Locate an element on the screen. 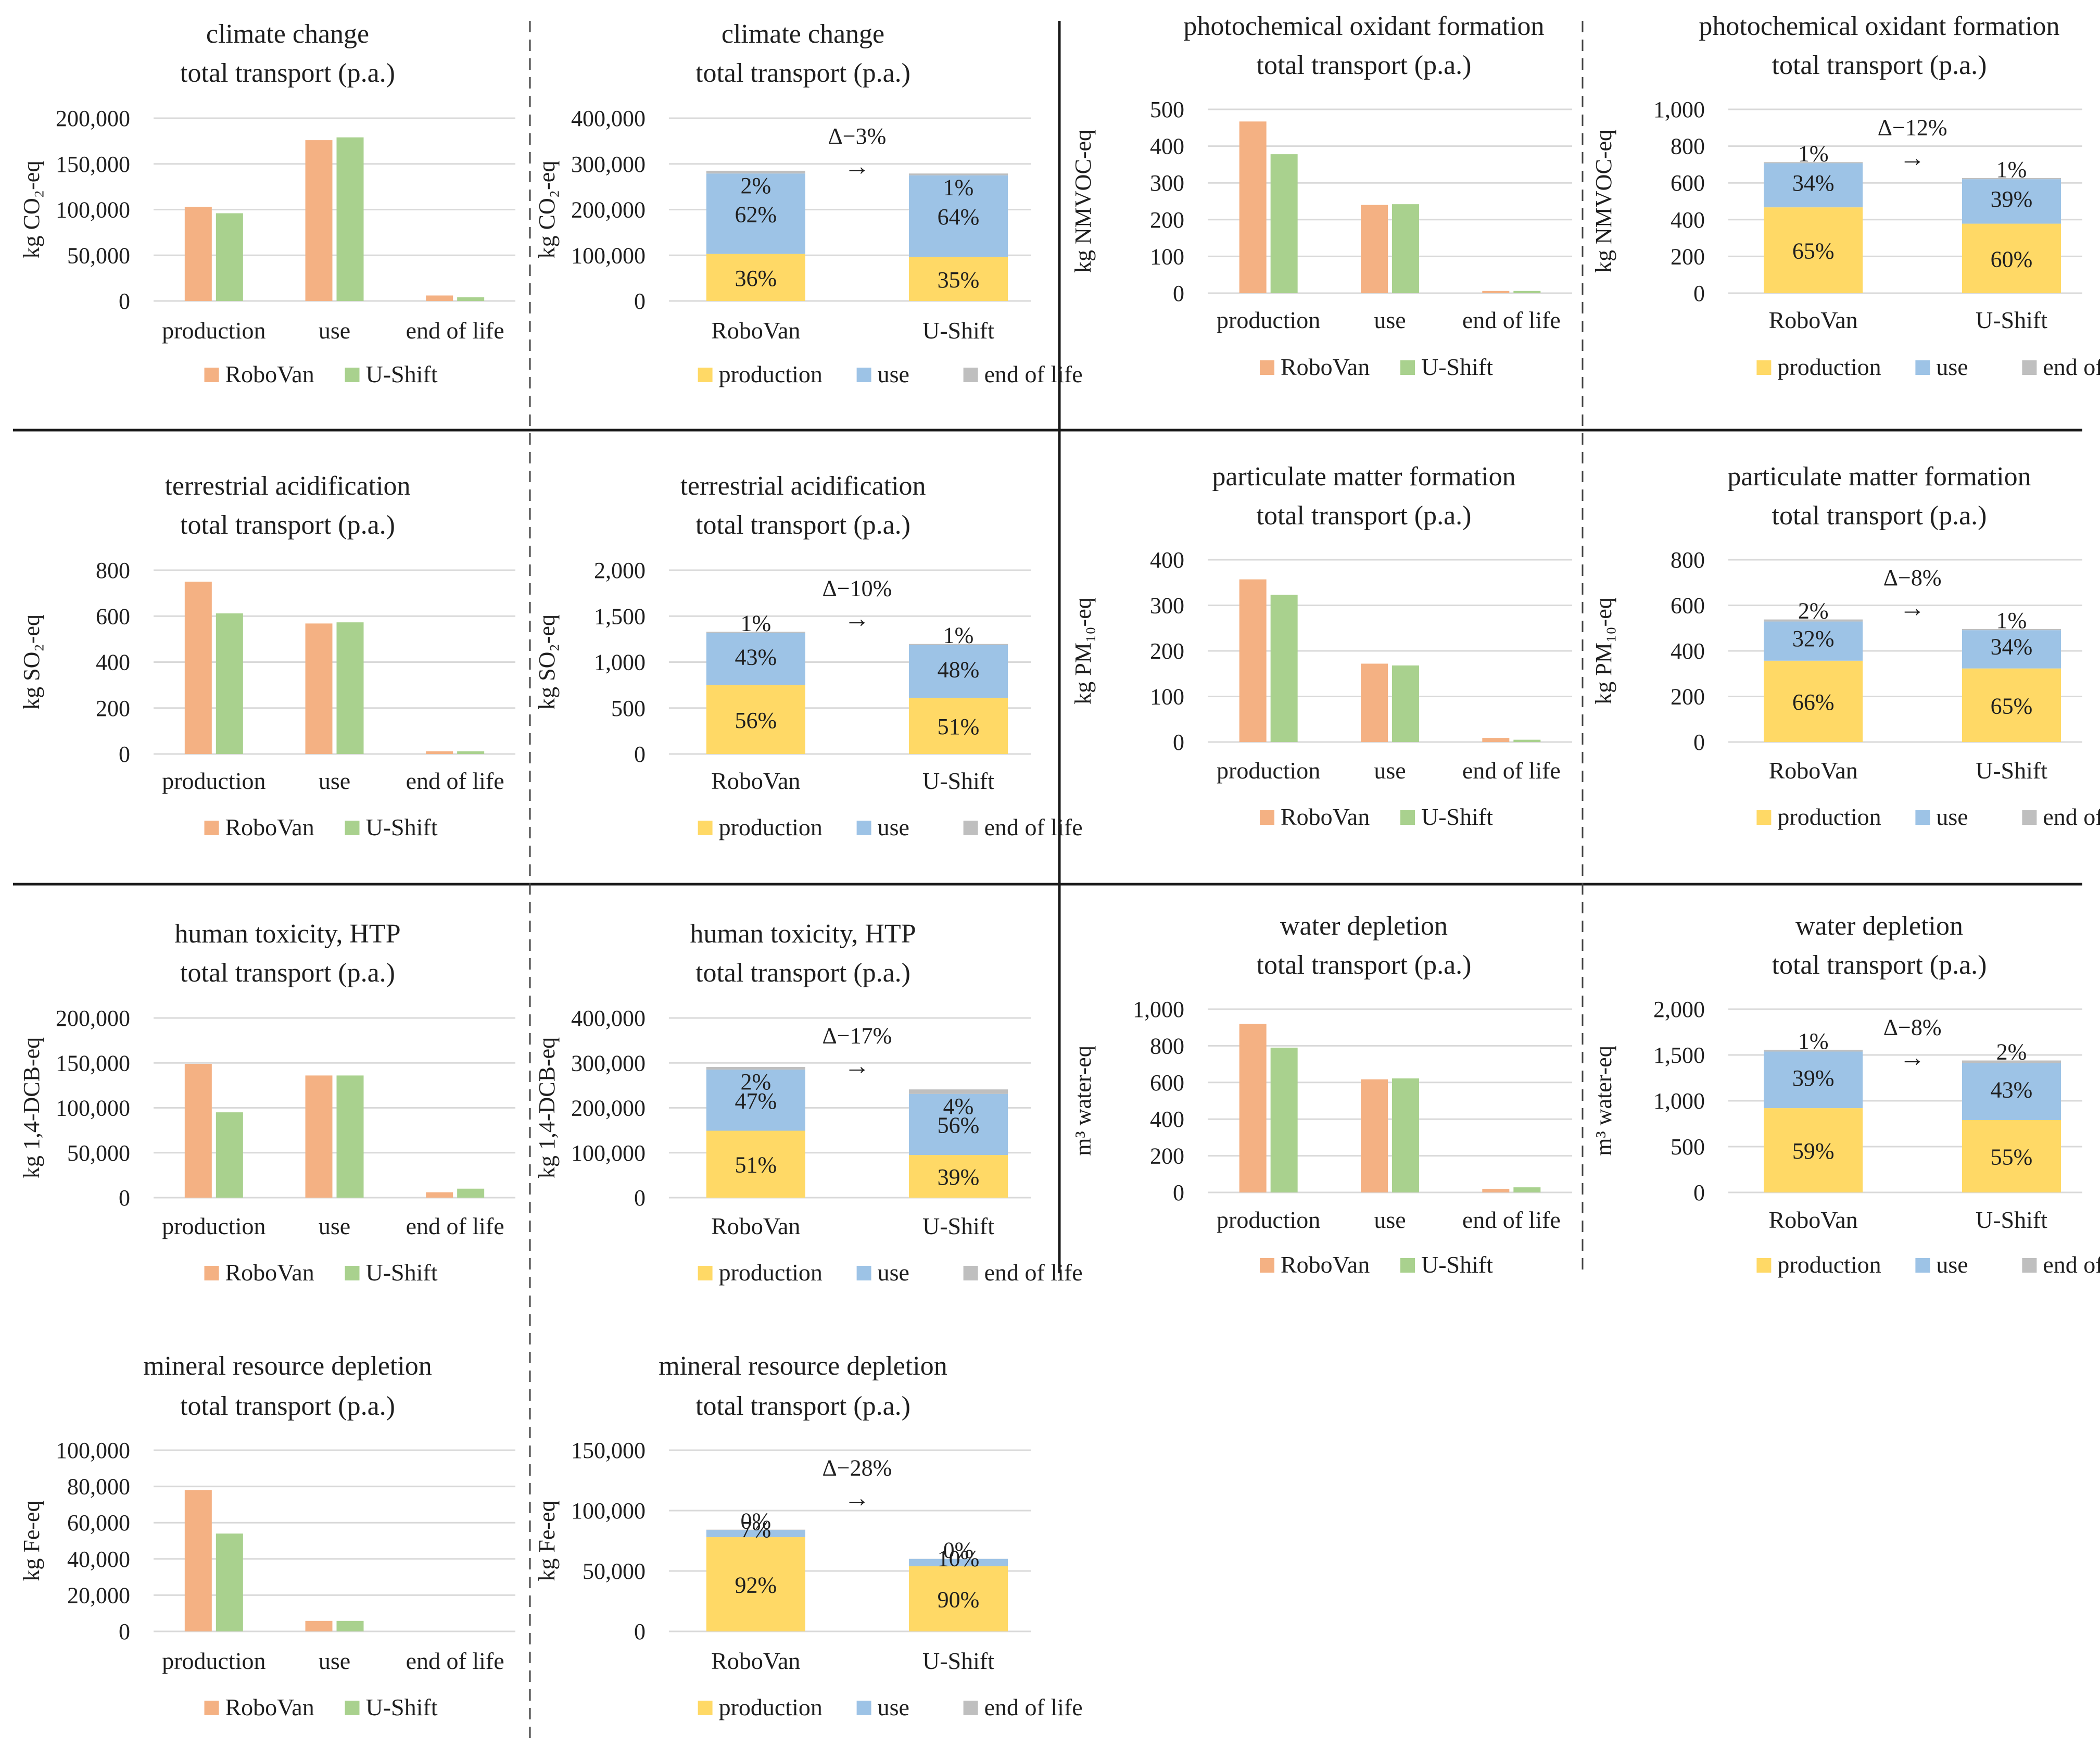 The image size is (2100, 1747). y-axis-label: kg CO₂-eq is located at coordinates (31, 210).